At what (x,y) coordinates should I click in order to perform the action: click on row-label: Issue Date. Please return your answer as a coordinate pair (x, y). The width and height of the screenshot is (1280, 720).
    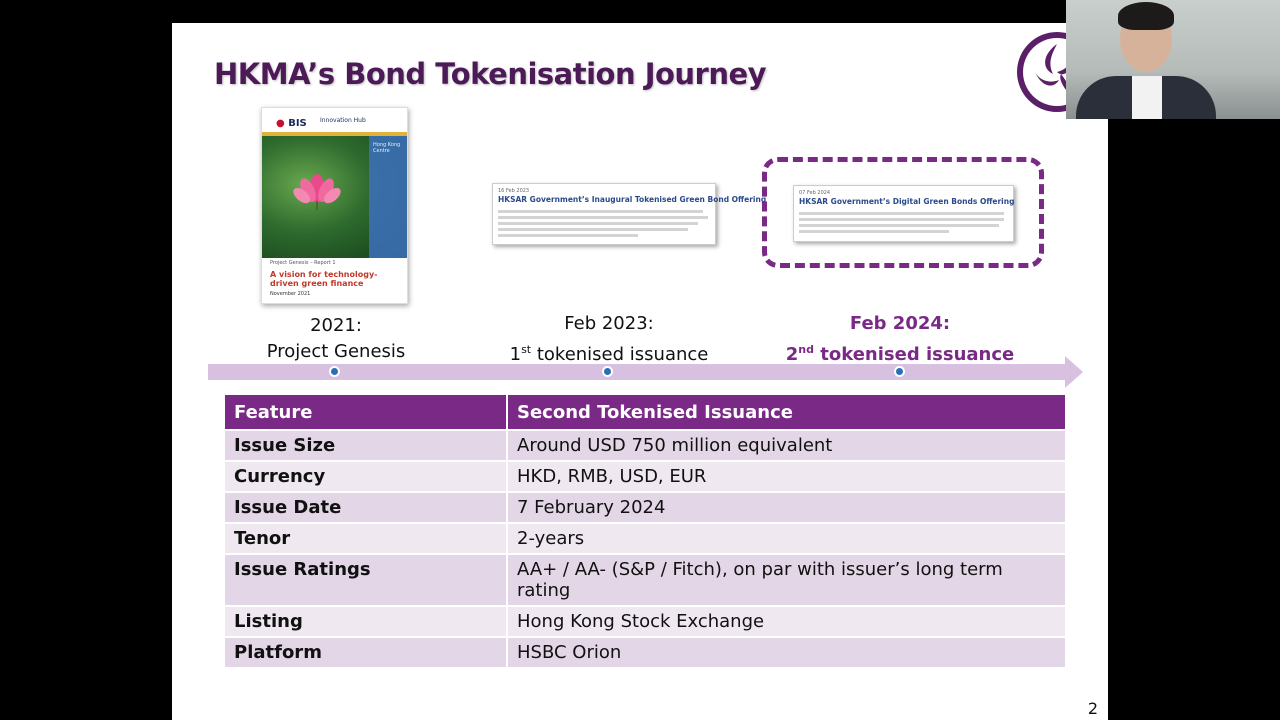
    Looking at the image, I should click on (366, 508).